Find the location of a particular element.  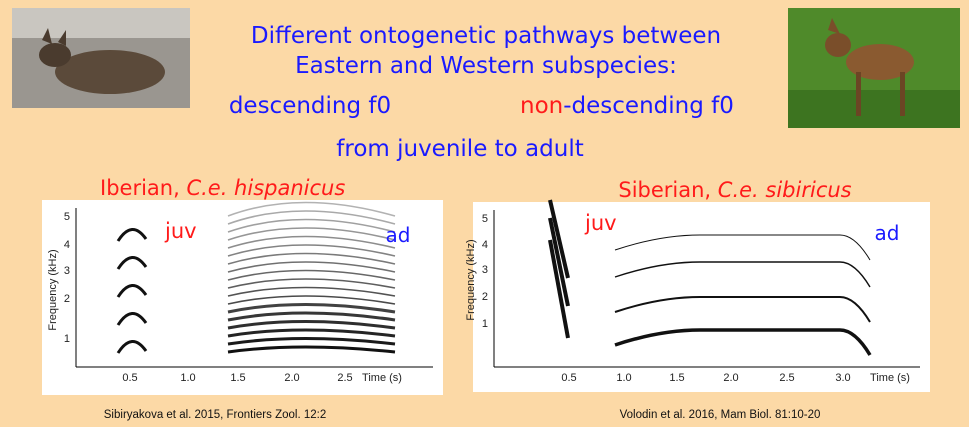

photo-left is located at coordinates (101, 58).